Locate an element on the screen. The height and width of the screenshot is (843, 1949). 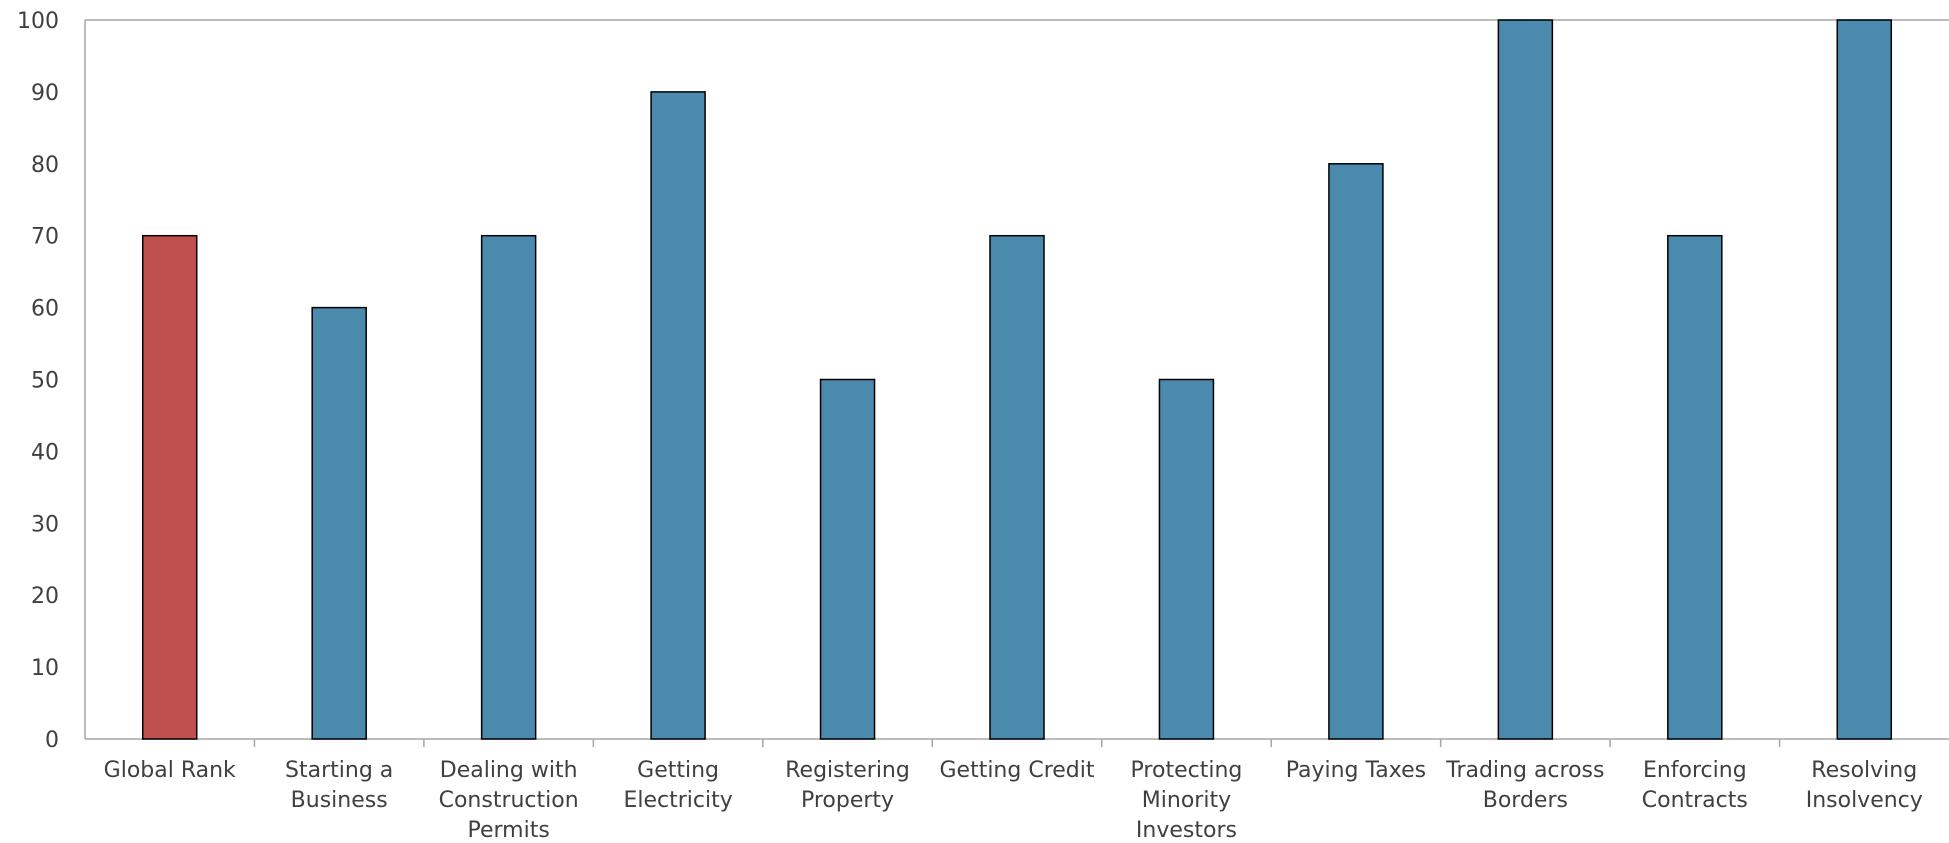
y-axis: 0 10 20 30 40 50 60 70 80 90 100 is located at coordinates (38, 381).